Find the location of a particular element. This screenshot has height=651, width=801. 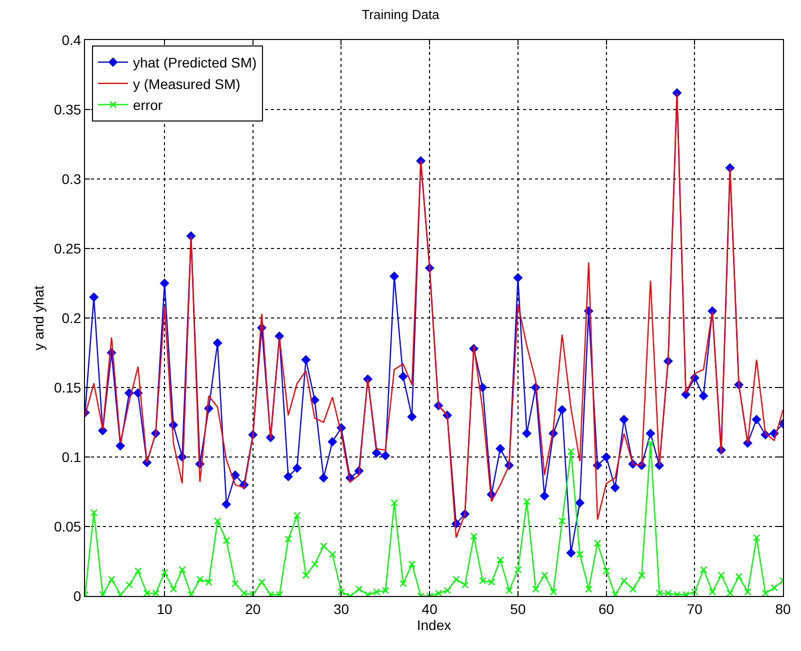

y-tick-label: 0.35 is located at coordinates (68, 109).